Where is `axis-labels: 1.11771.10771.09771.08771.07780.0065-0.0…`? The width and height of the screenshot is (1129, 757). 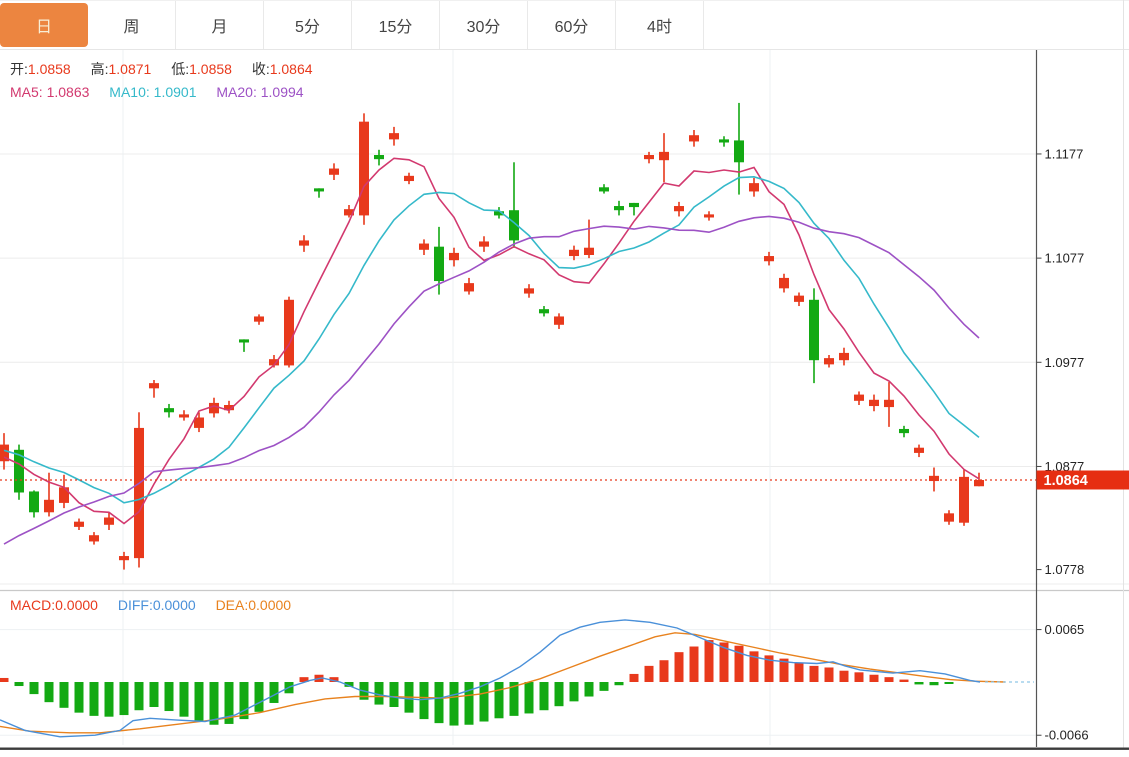
axis-labels: 1.11771.10771.09771.08771.07780.0065-0.0… is located at coordinates (1063, 444).